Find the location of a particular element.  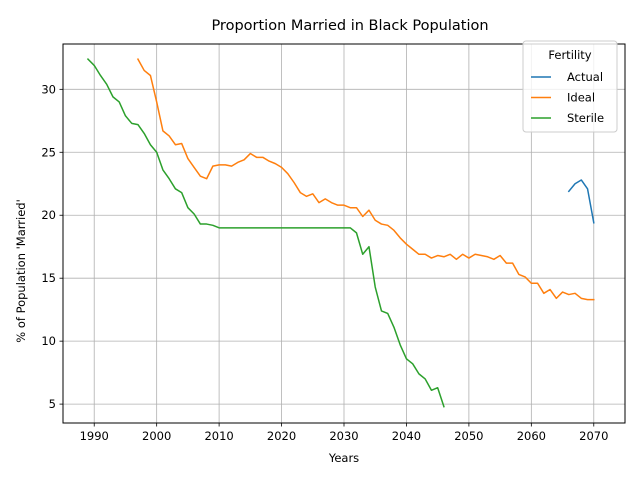

legend-box is located at coordinates (570, 86).